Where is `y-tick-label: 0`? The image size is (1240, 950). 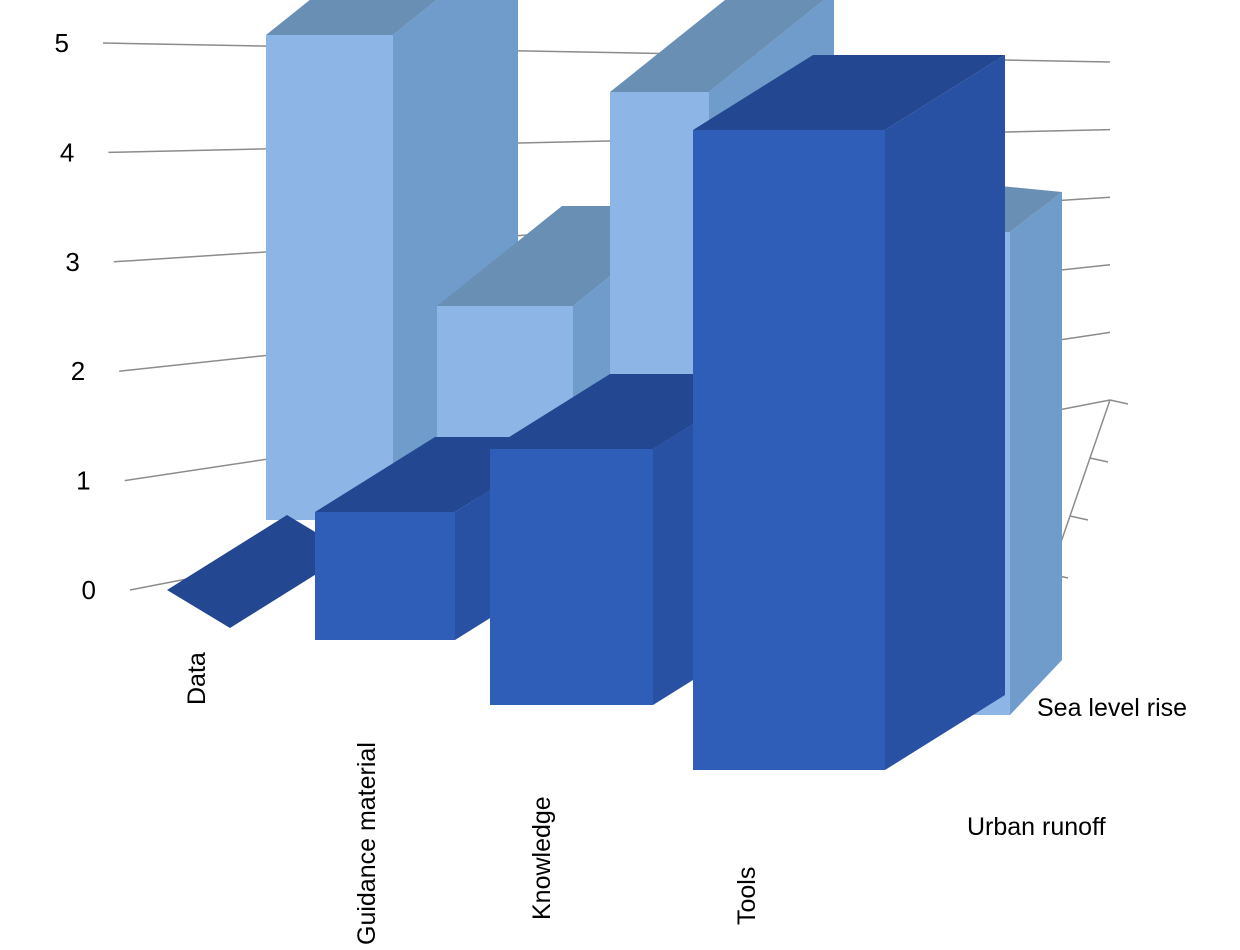 y-tick-label: 0 is located at coordinates (89, 590).